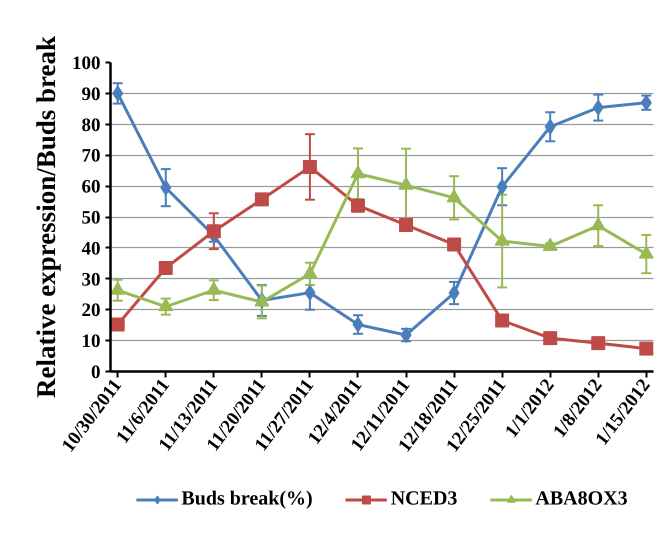 This screenshot has width=669, height=539. Describe the element at coordinates (91, 187) in the screenshot. I see `y-tick-label: 60` at that location.